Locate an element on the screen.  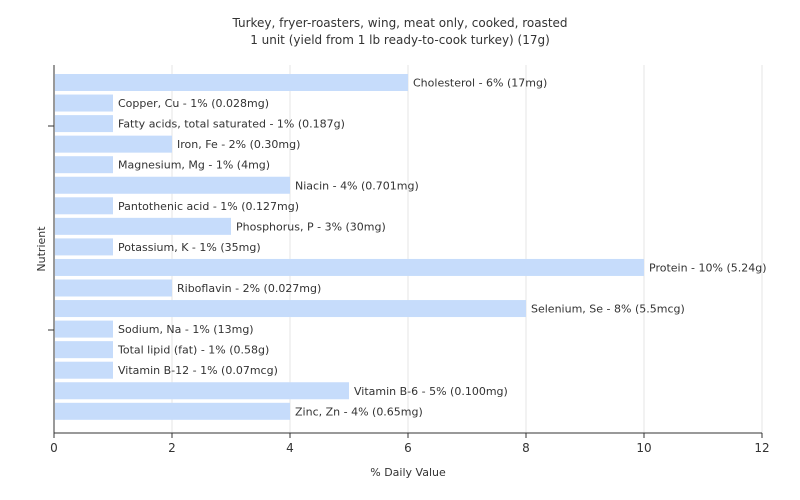
bar-value-label: Cholesterol - 6% (17mg) is located at coordinates (480, 83).